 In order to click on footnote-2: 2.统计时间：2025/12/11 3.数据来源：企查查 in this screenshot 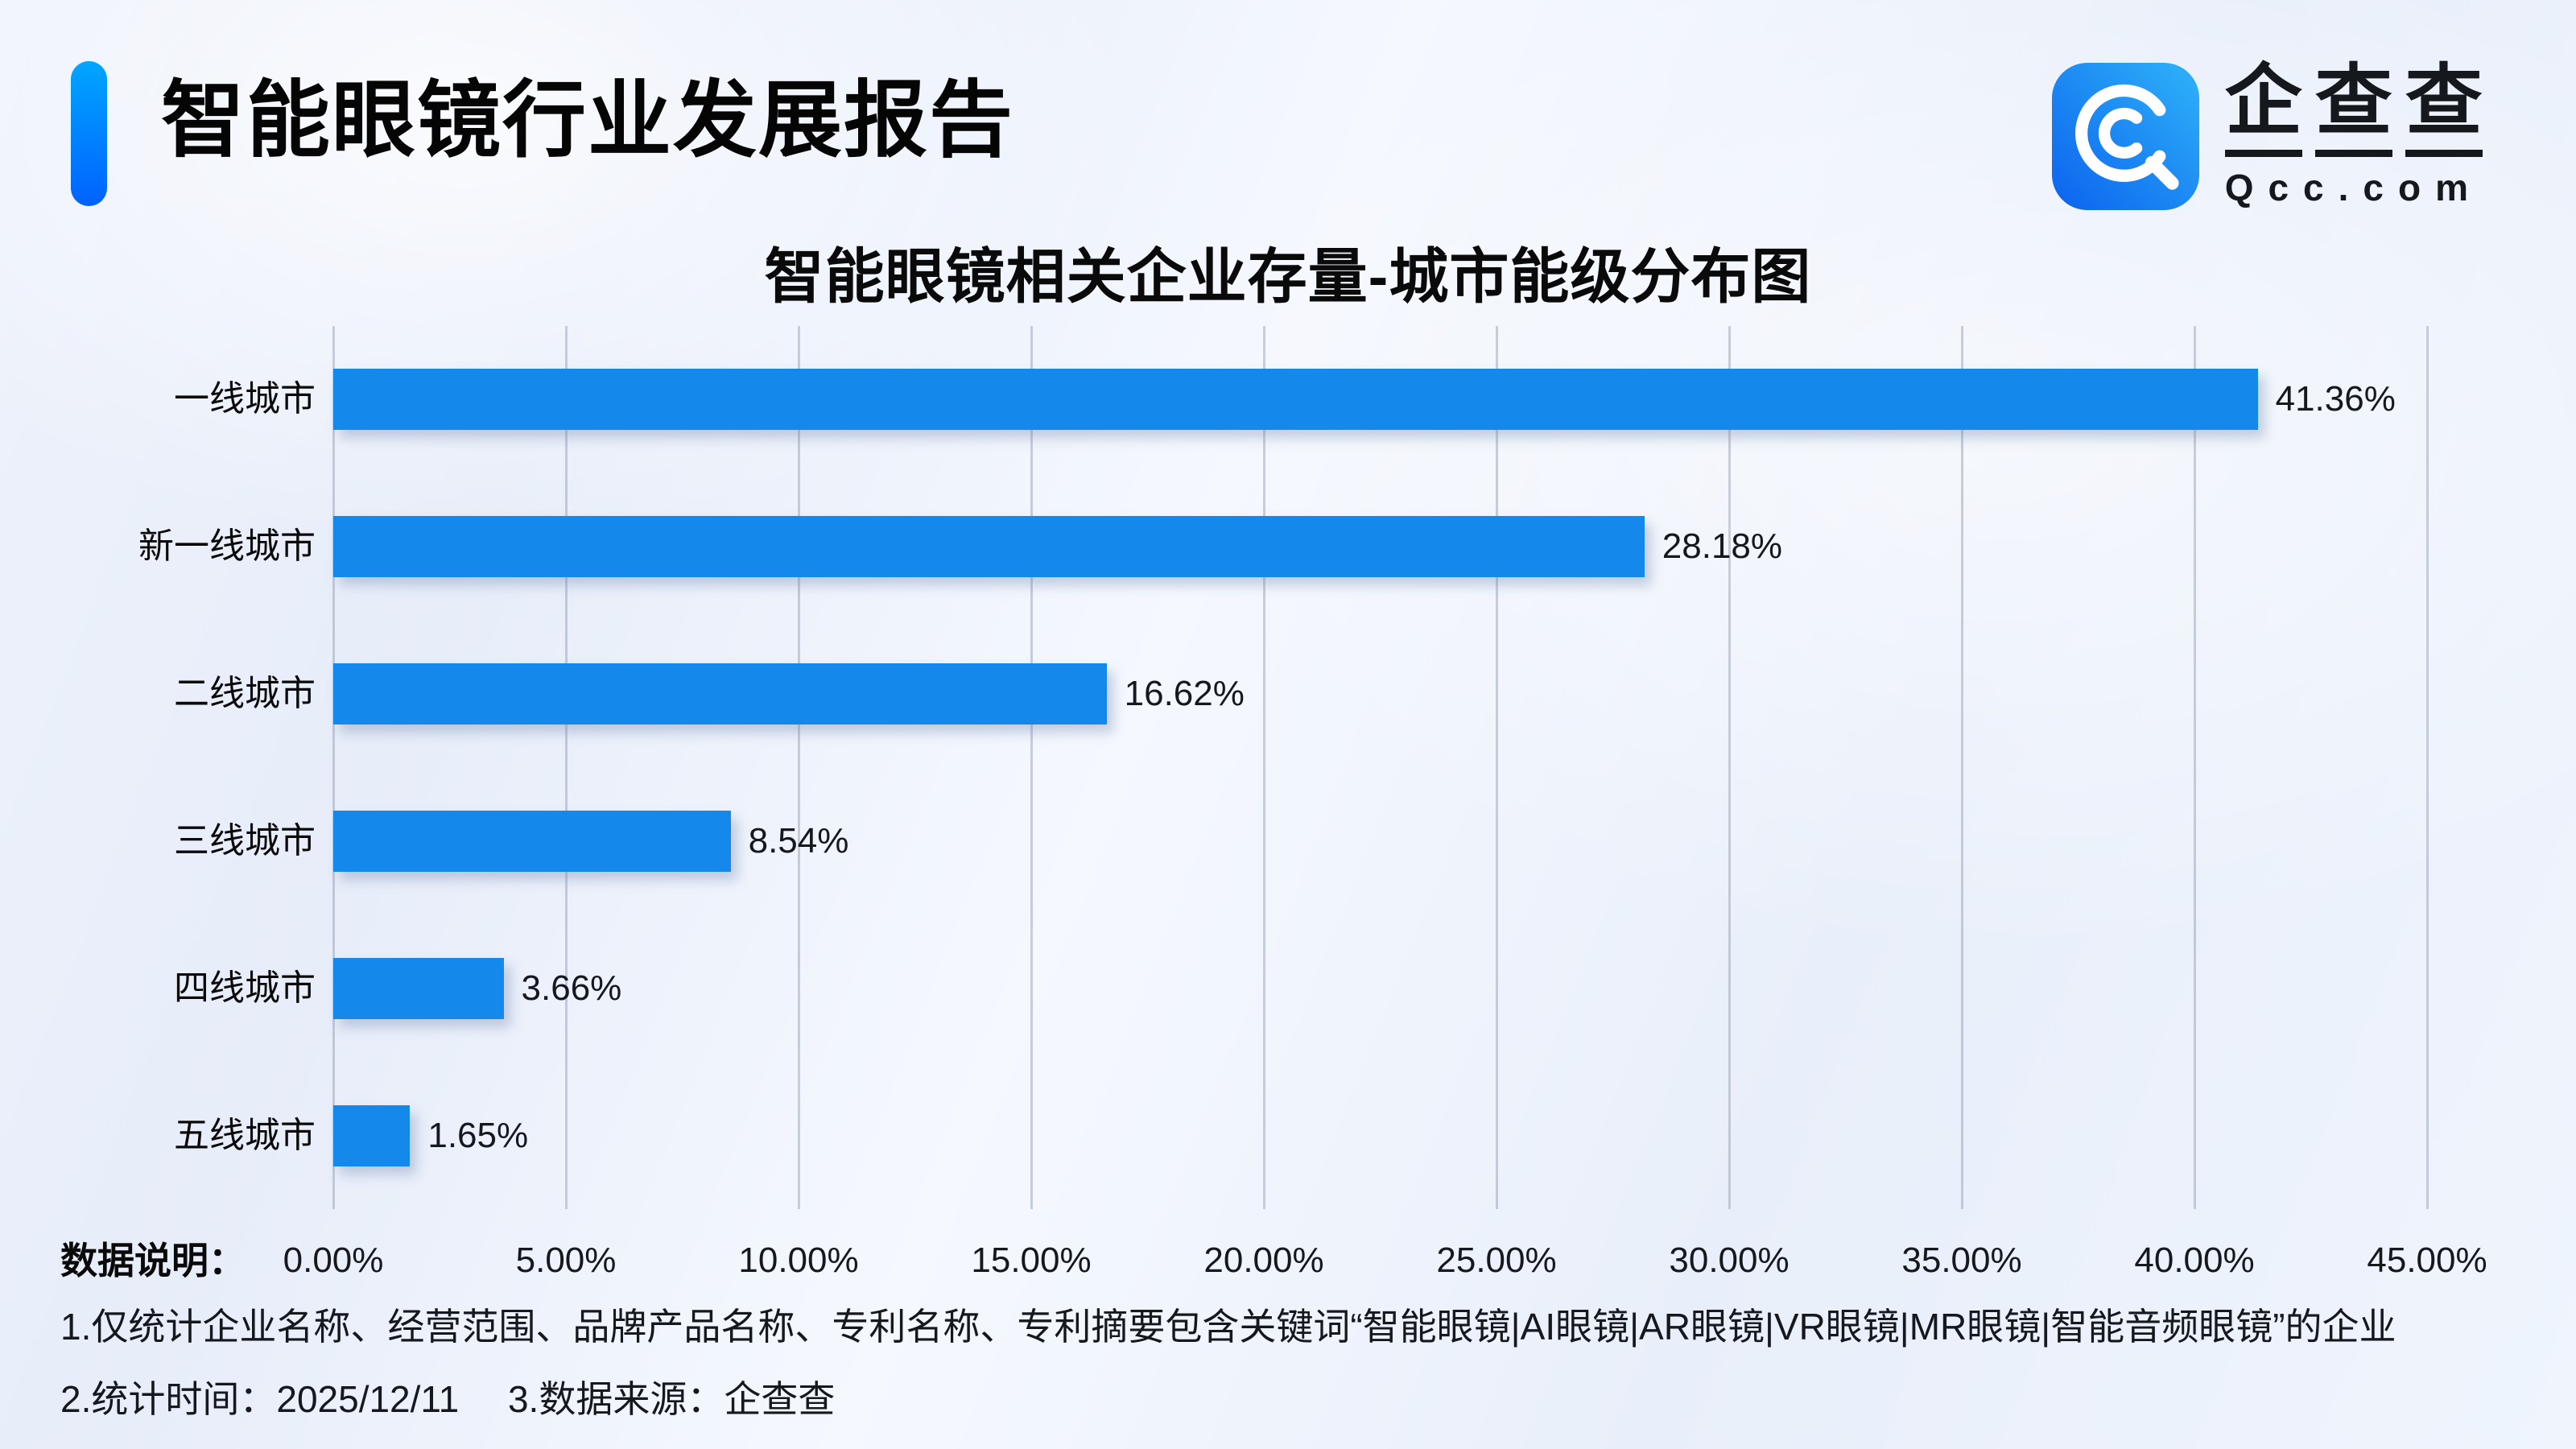, I will do `click(447, 1399)`.